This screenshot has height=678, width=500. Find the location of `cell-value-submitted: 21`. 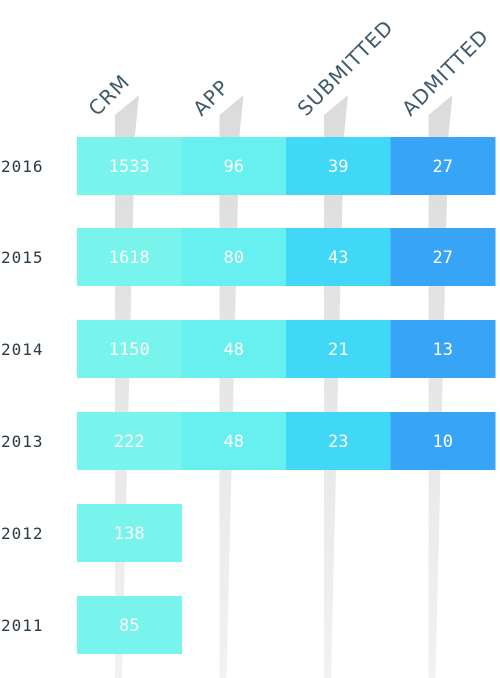

cell-value-submitted: 21 is located at coordinates (338, 350).